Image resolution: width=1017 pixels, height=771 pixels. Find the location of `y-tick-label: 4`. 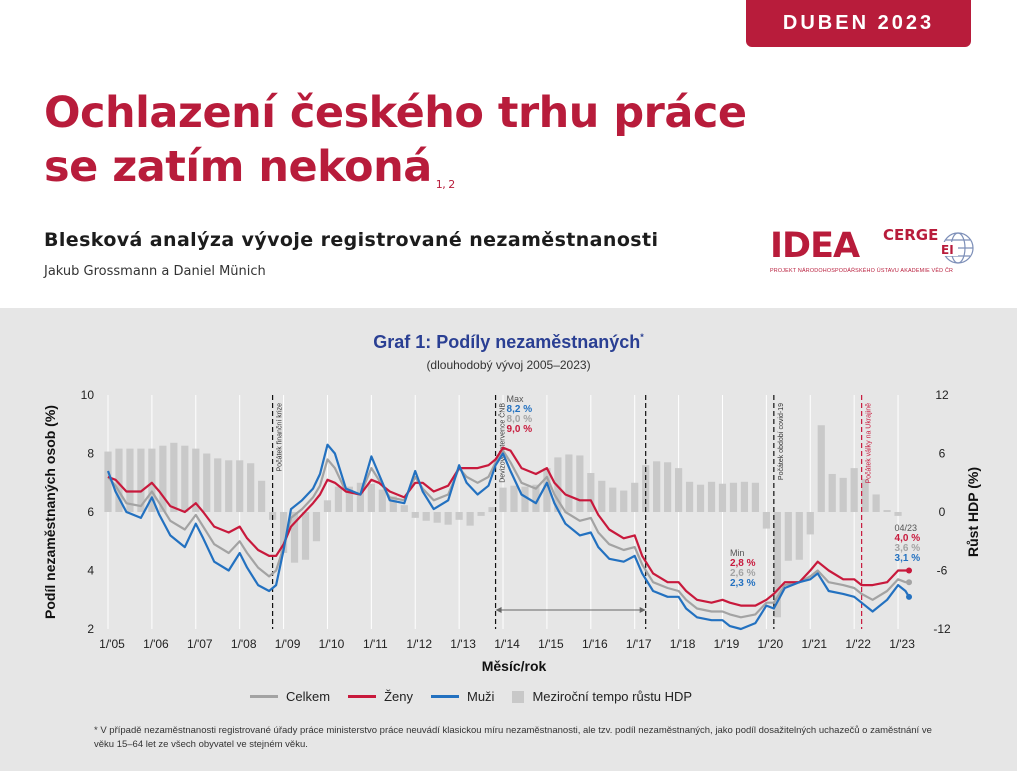

y-tick-label: 4 is located at coordinates (90, 571).